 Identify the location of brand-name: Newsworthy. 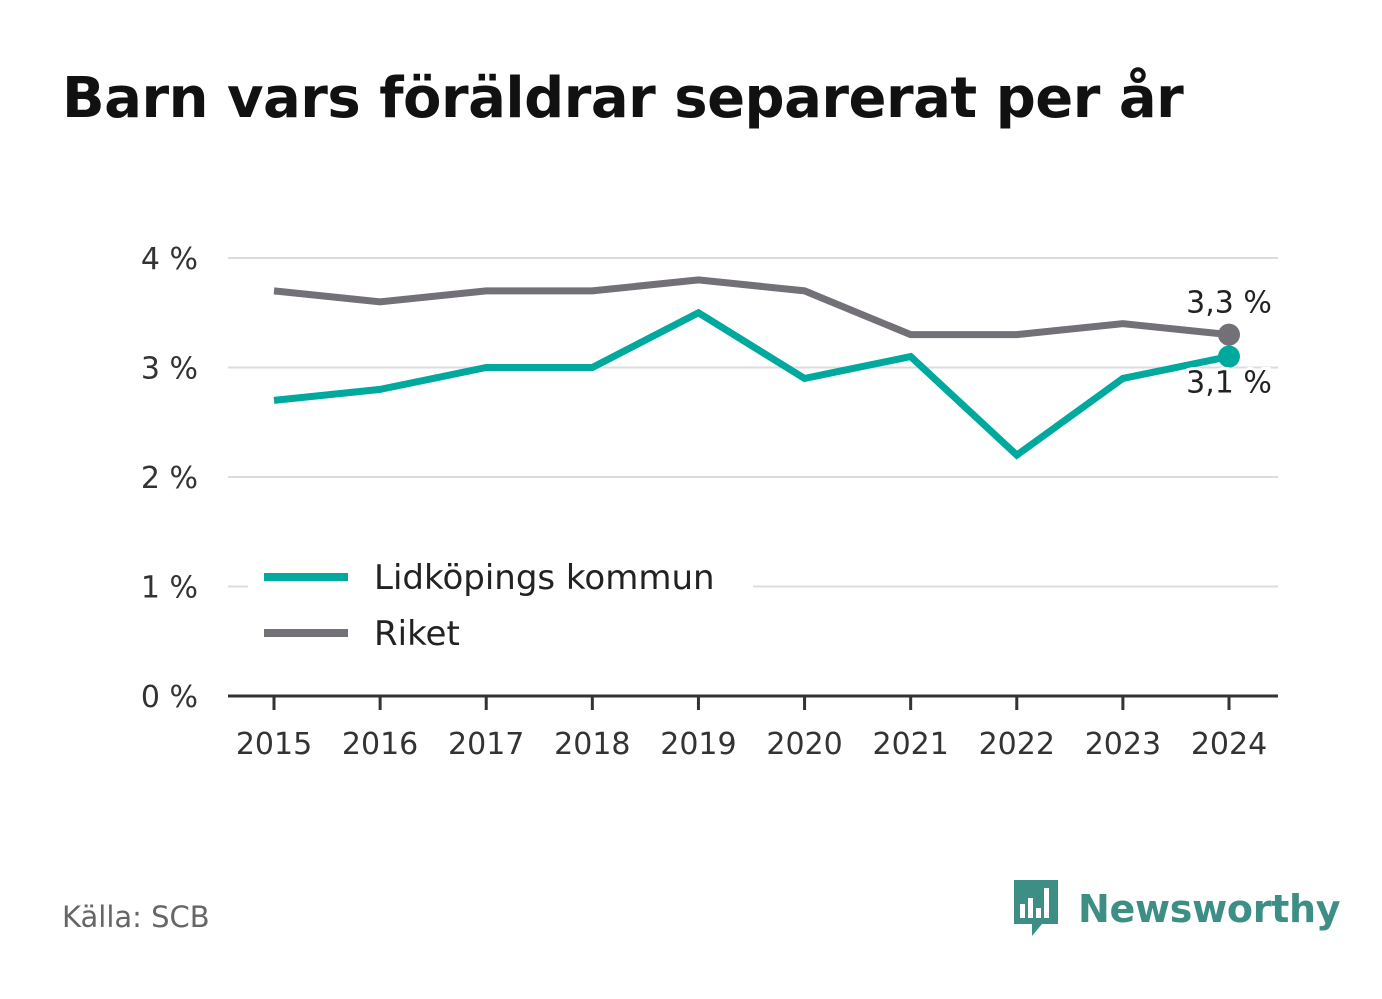
(1209, 909).